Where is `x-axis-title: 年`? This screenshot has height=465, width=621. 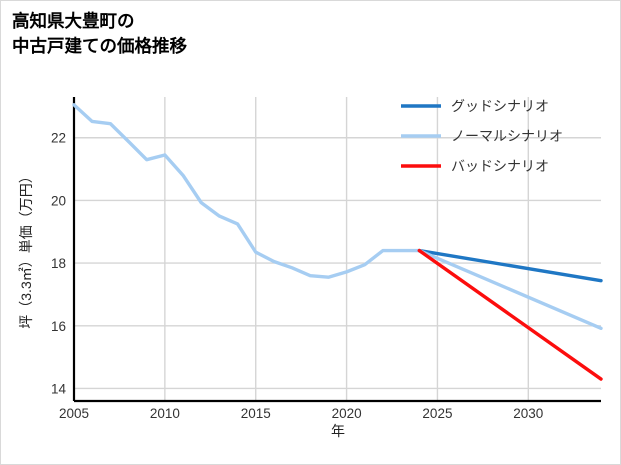
x-axis-title: 年 is located at coordinates (338, 431).